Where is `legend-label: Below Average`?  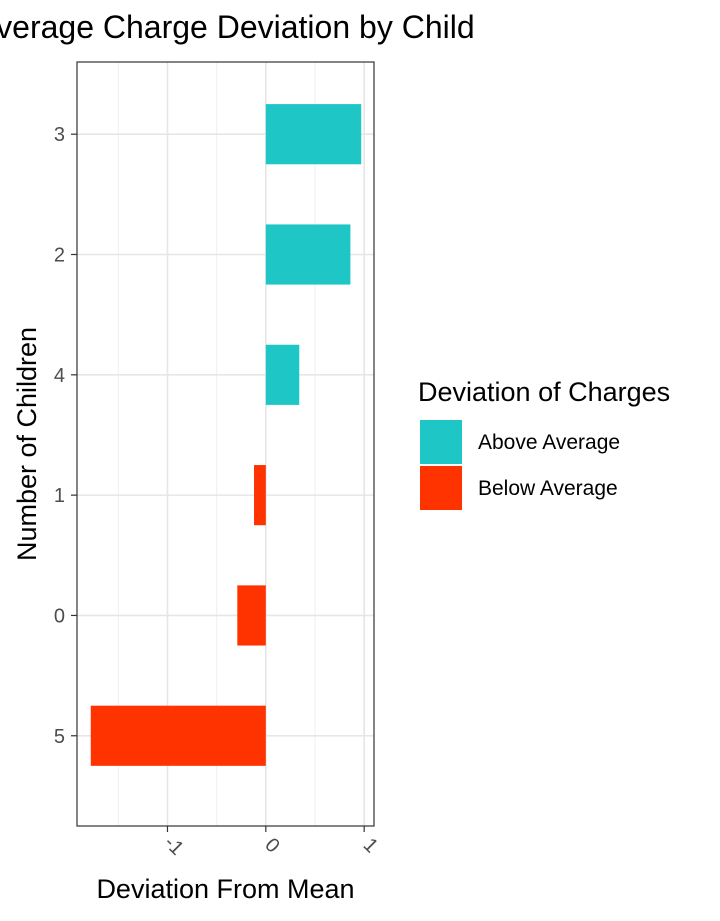 legend-label: Below Average is located at coordinates (548, 488).